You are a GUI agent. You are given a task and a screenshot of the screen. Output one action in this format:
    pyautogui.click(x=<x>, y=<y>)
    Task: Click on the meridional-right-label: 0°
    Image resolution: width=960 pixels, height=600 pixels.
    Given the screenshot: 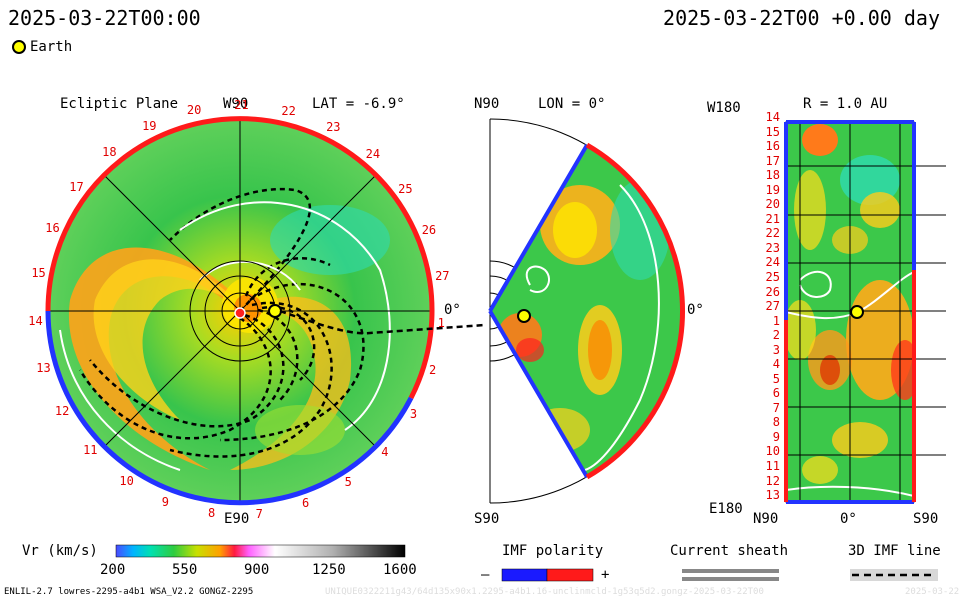 What is the action you would take?
    pyautogui.click(x=695, y=310)
    